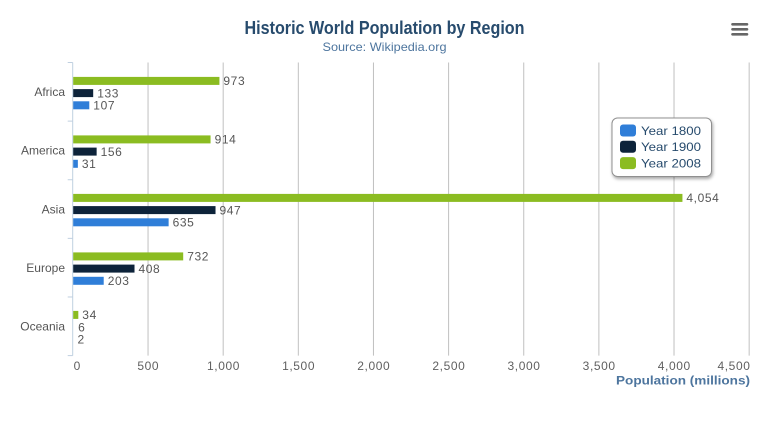 The width and height of the screenshot is (769, 421). I want to click on svg-text: Population (millions), so click(683, 382).